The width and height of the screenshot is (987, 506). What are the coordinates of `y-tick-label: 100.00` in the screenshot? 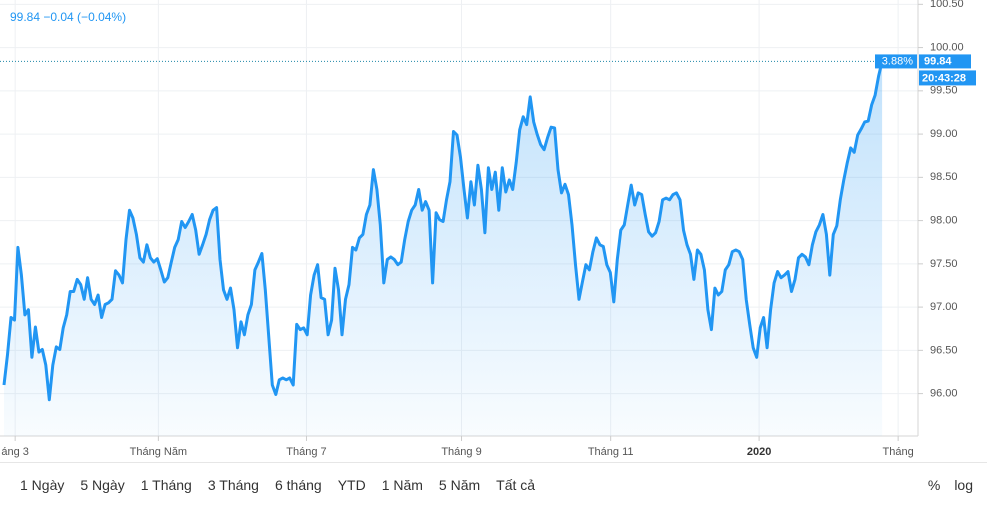 It's located at (947, 47).